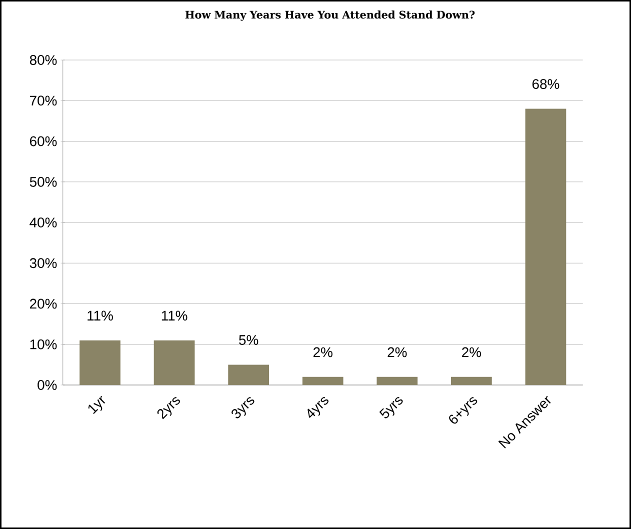  Describe the element at coordinates (546, 84) in the screenshot. I see `data-label: 68%` at that location.